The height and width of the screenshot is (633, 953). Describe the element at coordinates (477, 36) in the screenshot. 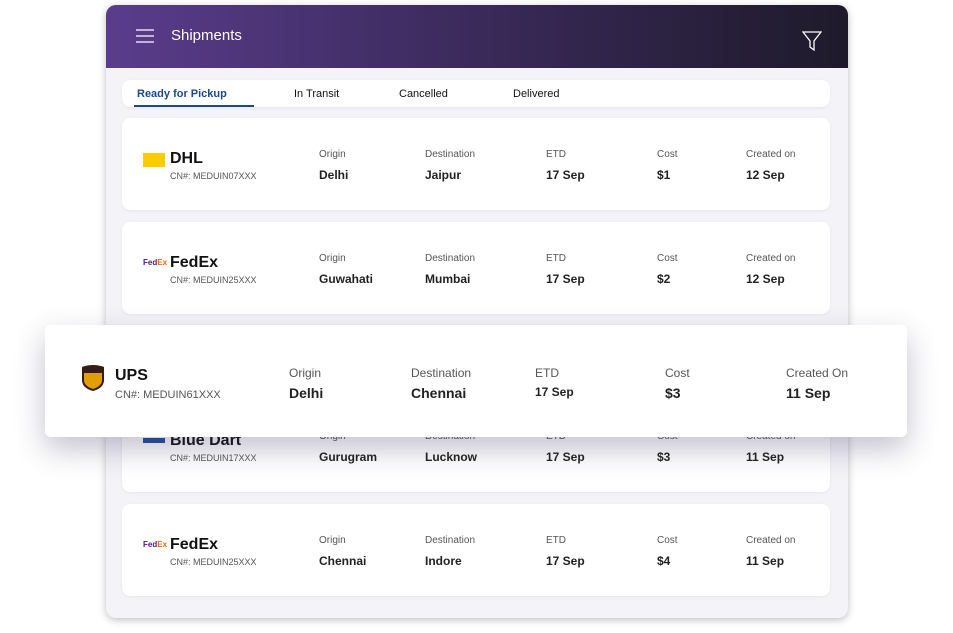

I see `header: Shipments` at that location.